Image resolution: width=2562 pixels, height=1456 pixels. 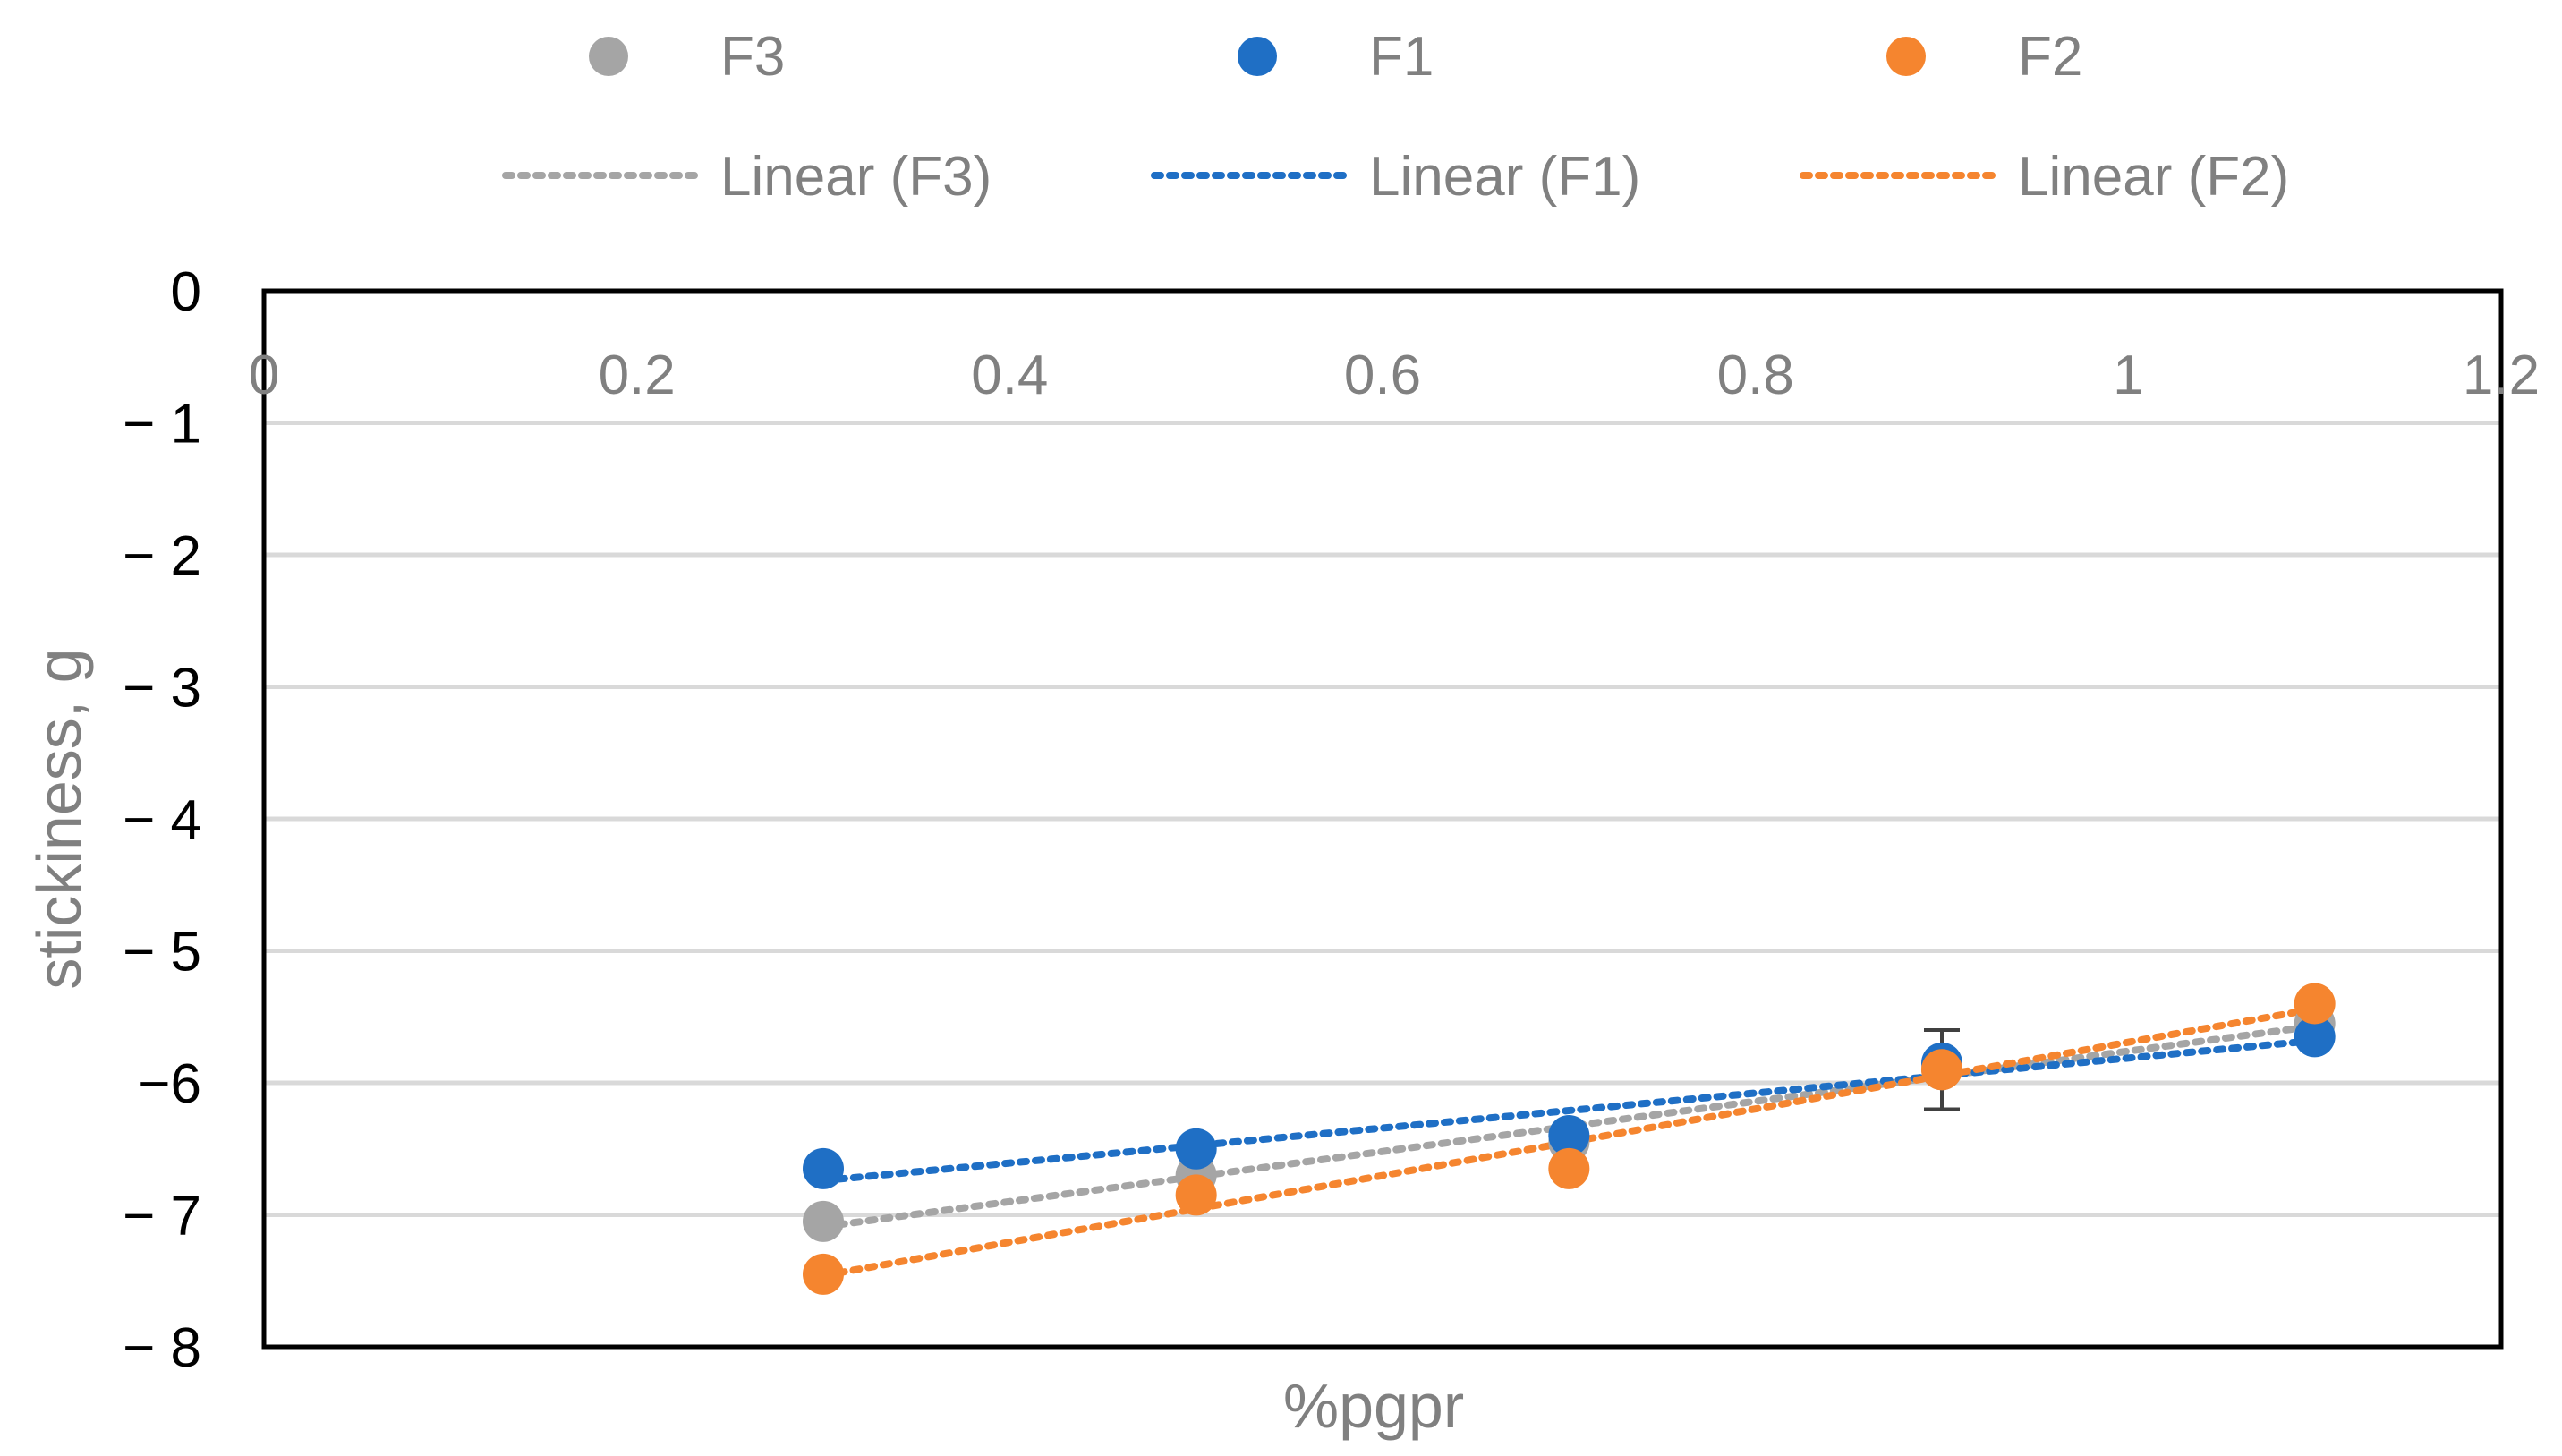 I want to click on legend-marker-f2, so click(x=1906, y=56).